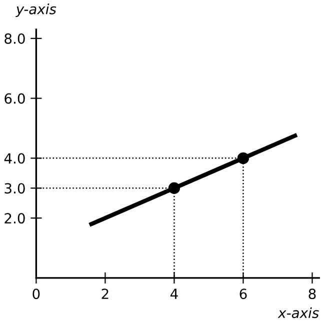  I want to click on x-axis-title: x-axis, so click(298, 312).